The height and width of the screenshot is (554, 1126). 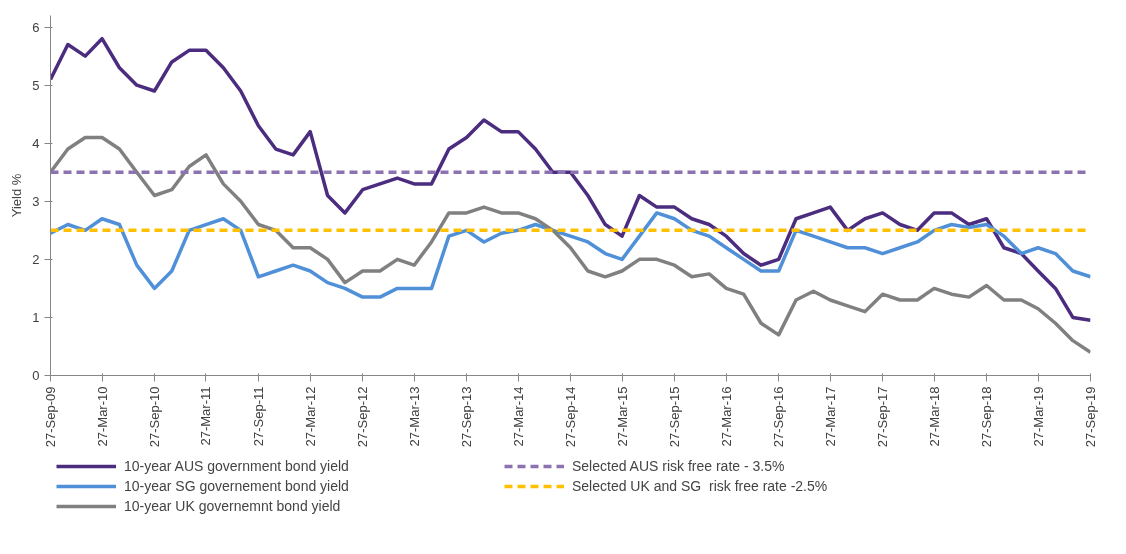 I want to click on legend-label: 10-year AUS government bond yield, so click(x=237, y=466).